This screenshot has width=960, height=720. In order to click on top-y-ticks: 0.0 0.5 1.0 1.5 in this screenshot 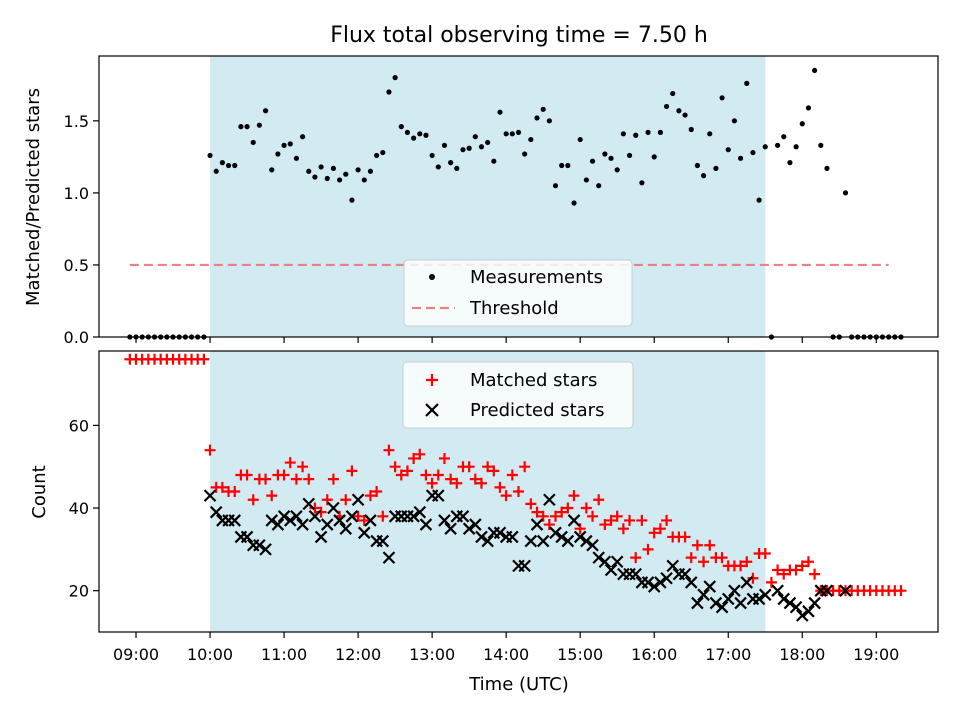, I will do `click(81, 229)`.